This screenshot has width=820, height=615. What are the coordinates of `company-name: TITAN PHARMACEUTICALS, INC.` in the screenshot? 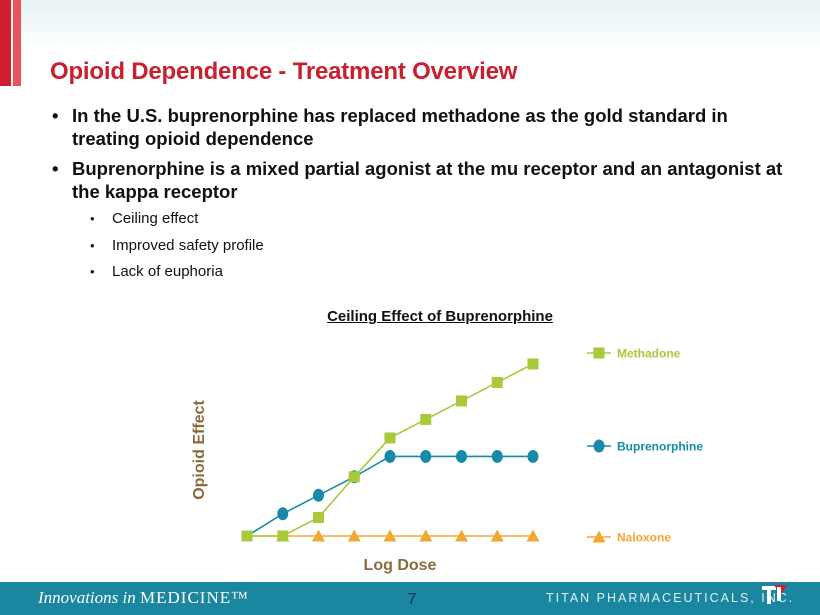 It's located at (670, 598).